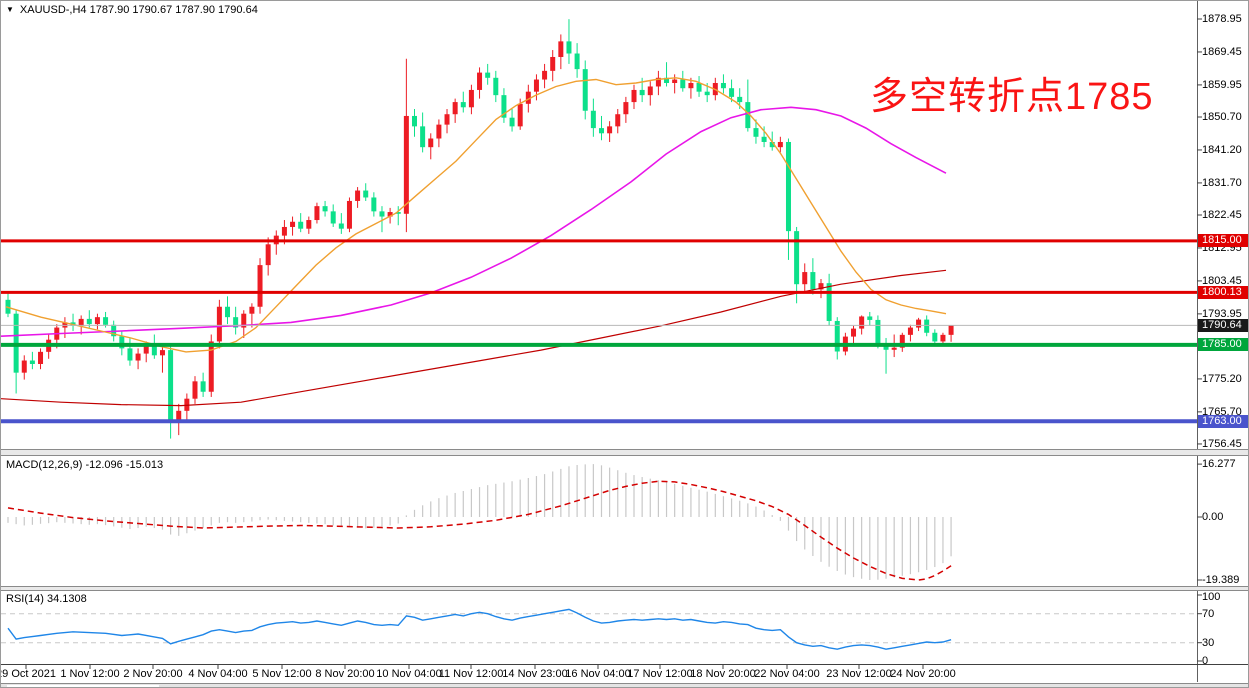 This screenshot has width=1249, height=688. Describe the element at coordinates (1211, 597) in the screenshot. I see `rsi-tick-label: 100` at that location.